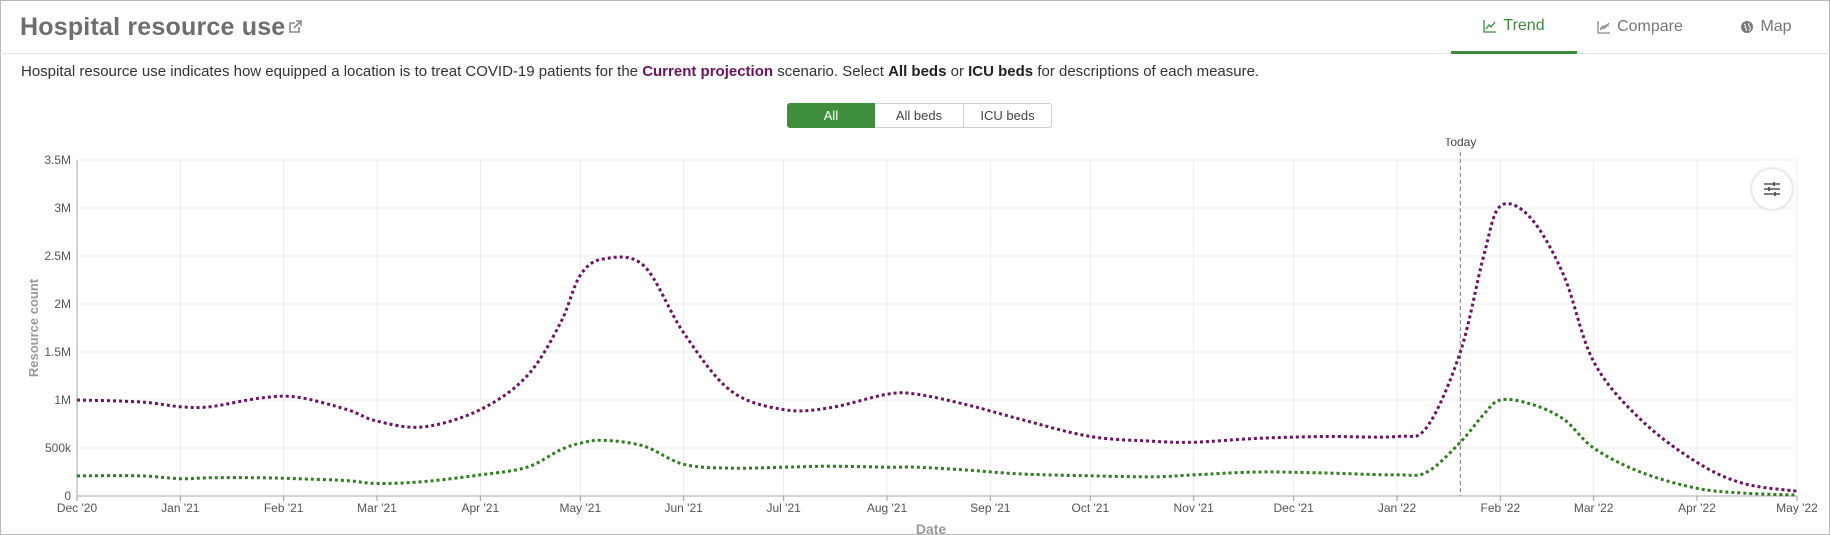  I want to click on y-tick-label: 2.5M, so click(57, 256).